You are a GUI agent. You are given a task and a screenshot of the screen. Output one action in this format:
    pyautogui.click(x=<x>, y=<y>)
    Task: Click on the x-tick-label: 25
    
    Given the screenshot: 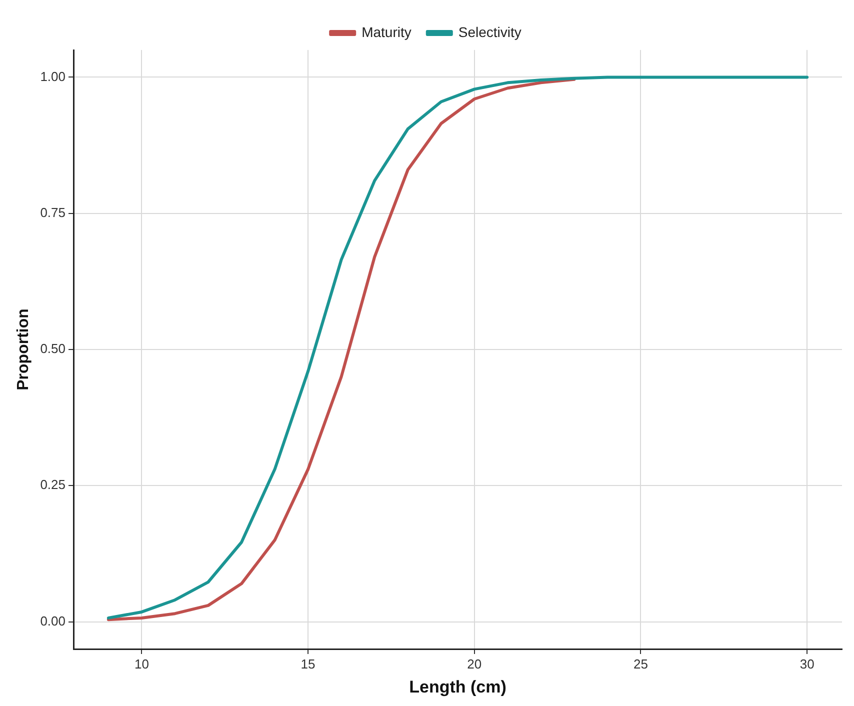 What is the action you would take?
    pyautogui.click(x=640, y=664)
    